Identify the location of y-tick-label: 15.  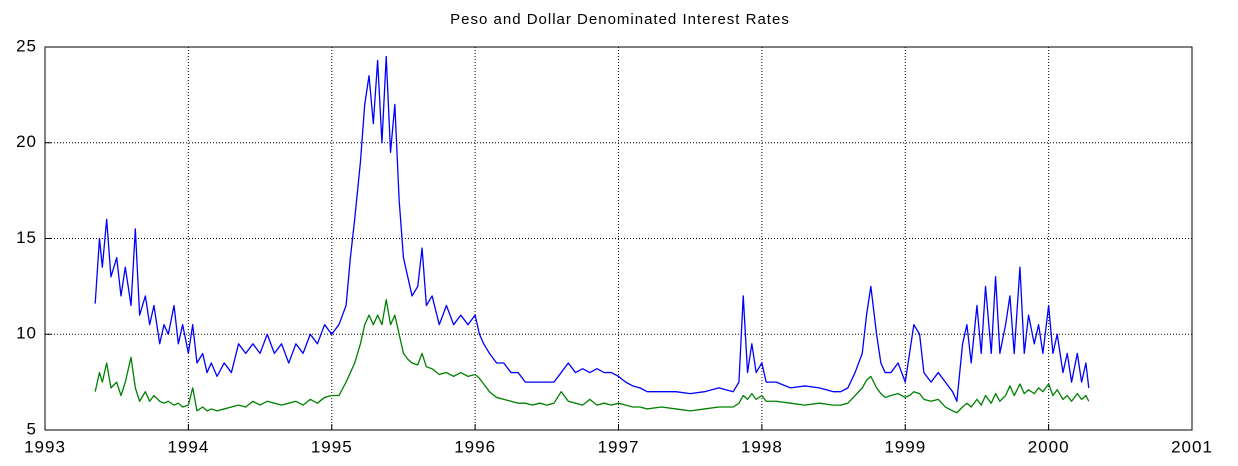
(26, 237).